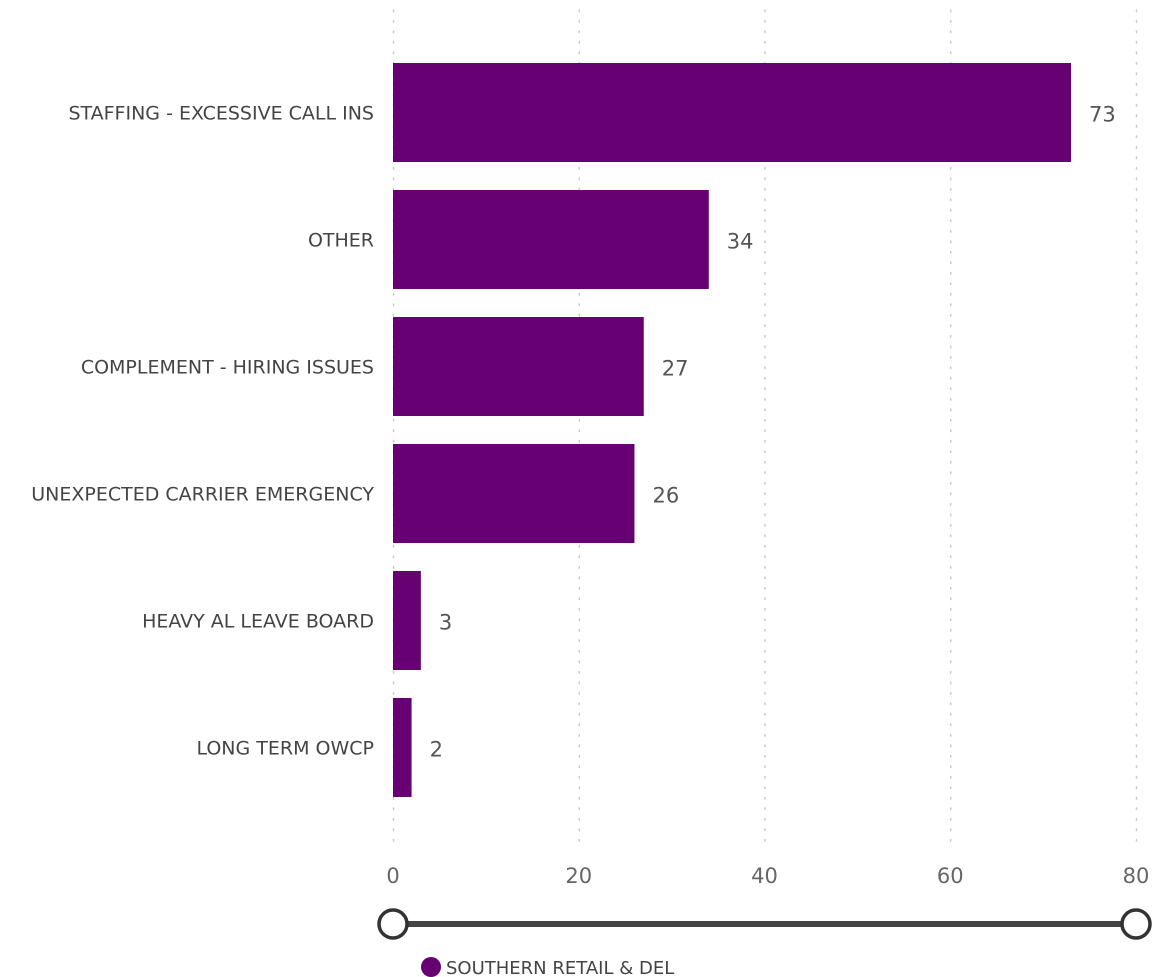 The width and height of the screenshot is (1152, 977). What do you see at coordinates (221, 114) in the screenshot?
I see `category-label-0: STAFFING - EXCESSIVE CALL INS` at bounding box center [221, 114].